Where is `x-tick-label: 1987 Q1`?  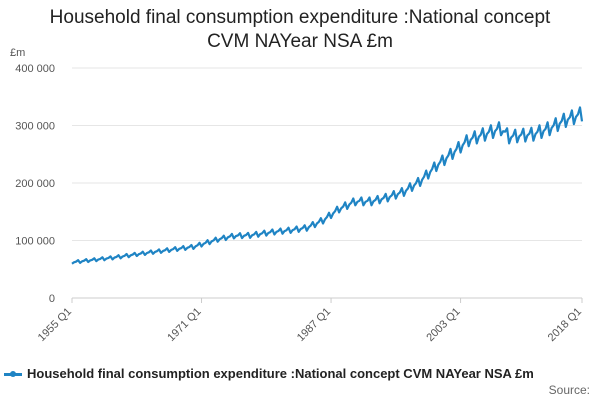 x-tick-label: 1987 Q1 is located at coordinates (314, 325).